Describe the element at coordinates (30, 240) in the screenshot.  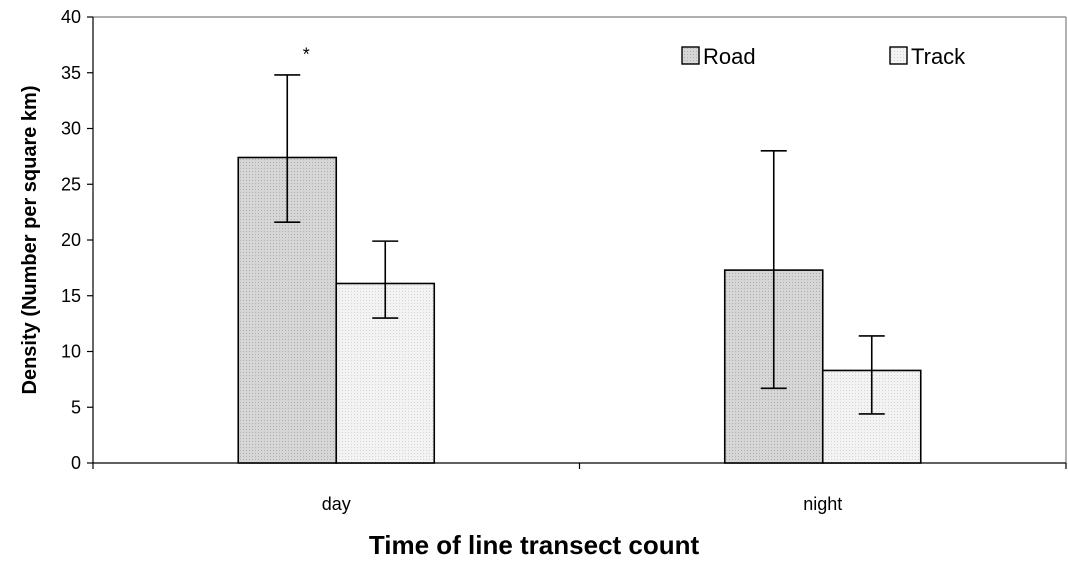
I see `y-axis-title: Density (Number per square km)` at that location.